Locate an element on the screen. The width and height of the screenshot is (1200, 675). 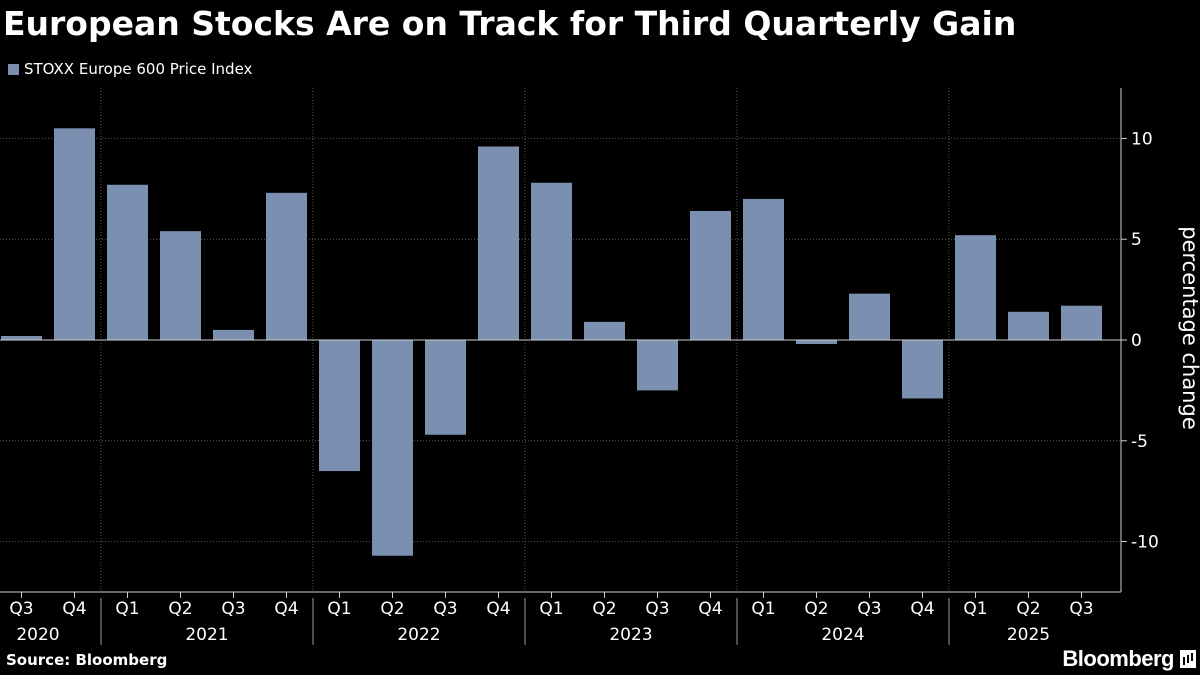
y-tick-label: 0 is located at coordinates (1136, 341).